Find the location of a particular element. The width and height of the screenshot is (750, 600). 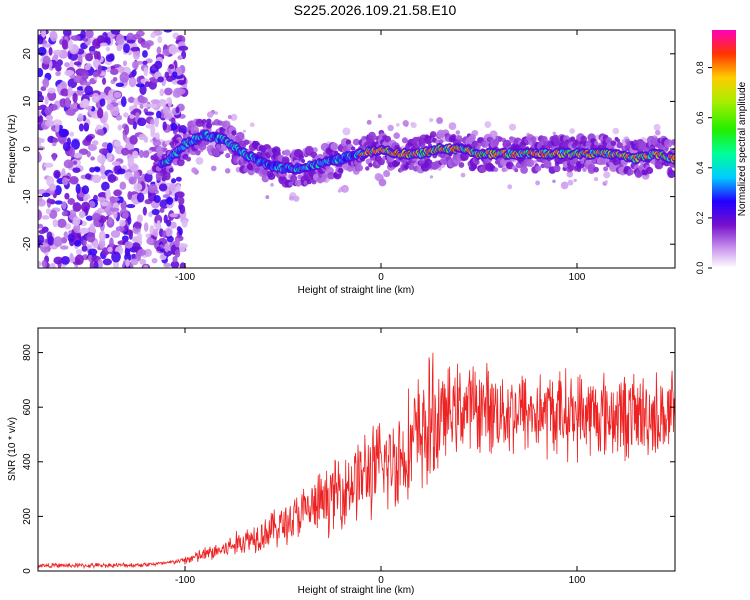

x-tick-label: 100 is located at coordinates (577, 580).